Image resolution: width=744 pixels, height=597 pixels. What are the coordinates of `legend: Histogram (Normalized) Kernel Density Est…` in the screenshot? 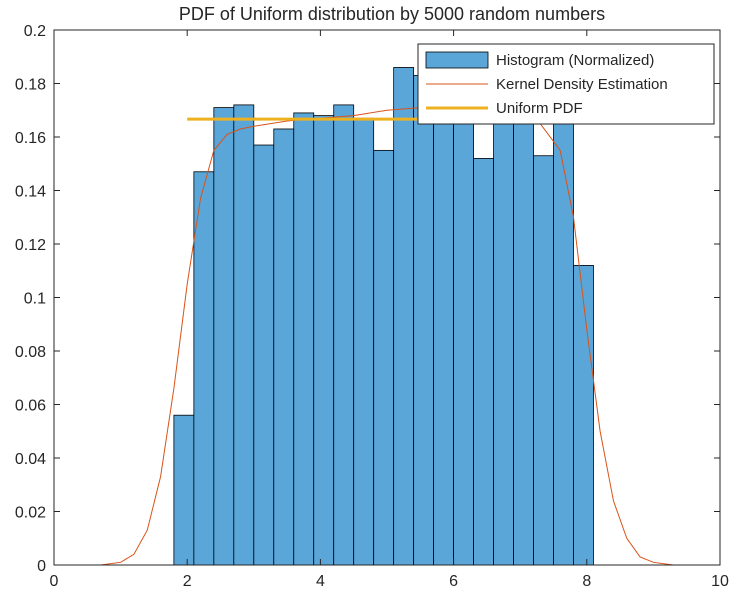 It's located at (566, 84).